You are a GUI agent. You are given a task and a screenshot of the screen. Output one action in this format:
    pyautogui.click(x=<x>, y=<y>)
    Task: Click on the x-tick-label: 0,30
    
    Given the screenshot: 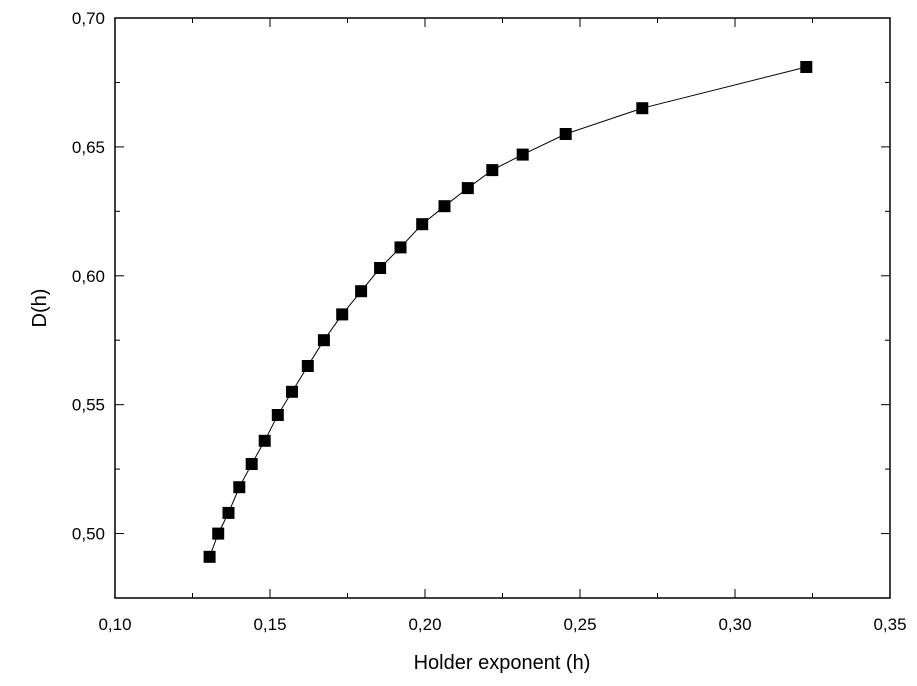 What is the action you would take?
    pyautogui.click(x=734, y=624)
    